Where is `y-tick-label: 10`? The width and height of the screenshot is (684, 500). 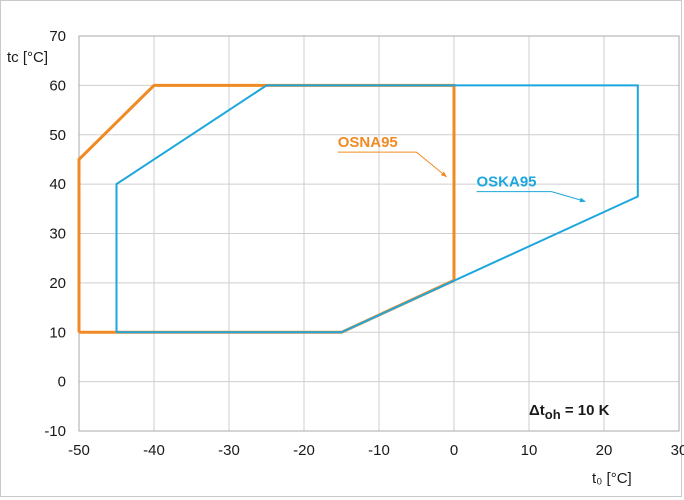 y-tick-label: 10 is located at coordinates (57, 332).